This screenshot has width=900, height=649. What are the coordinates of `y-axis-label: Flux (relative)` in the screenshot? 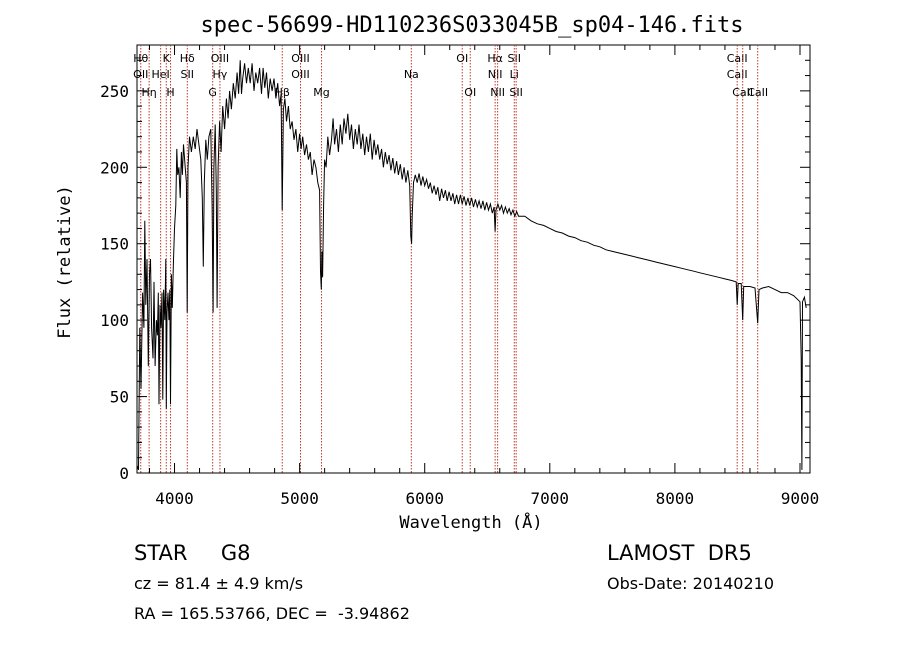 It's located at (65, 262).